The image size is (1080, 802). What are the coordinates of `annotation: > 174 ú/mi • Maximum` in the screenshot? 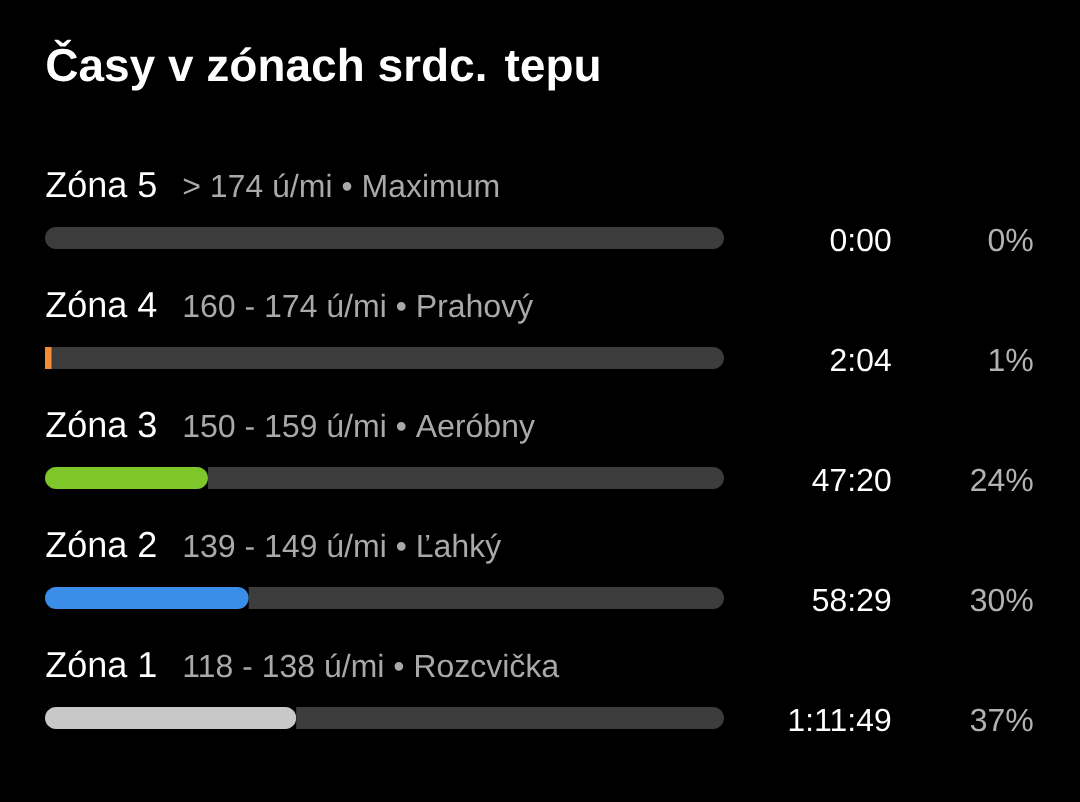 It's located at (341, 185).